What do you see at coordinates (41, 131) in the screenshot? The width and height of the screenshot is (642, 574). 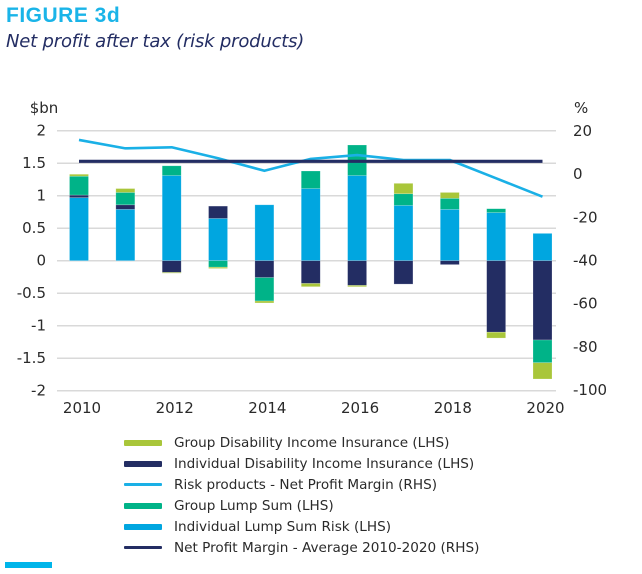 I see `left-tick-label: 2` at bounding box center [41, 131].